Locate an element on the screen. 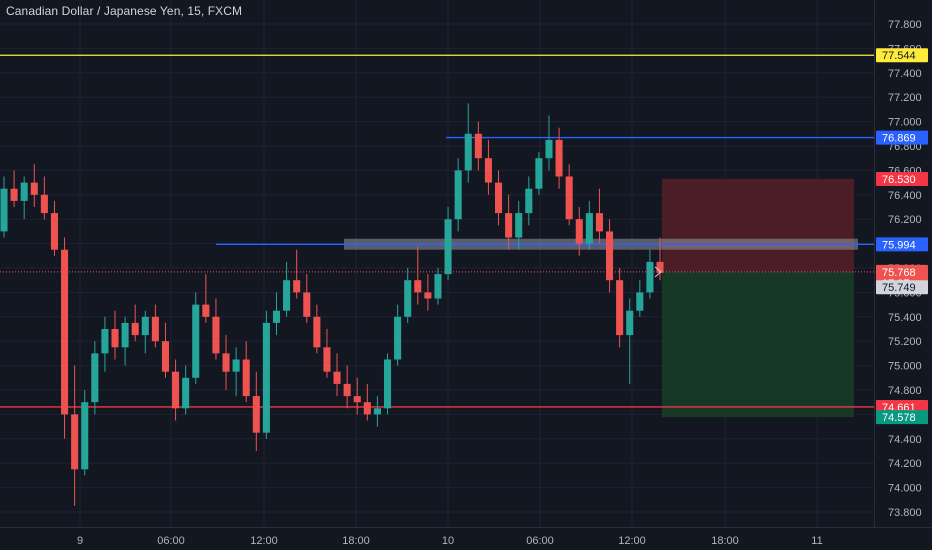 Image resolution: width=932 pixels, height=550 pixels. price-badge-label: 75.749 is located at coordinates (899, 288).